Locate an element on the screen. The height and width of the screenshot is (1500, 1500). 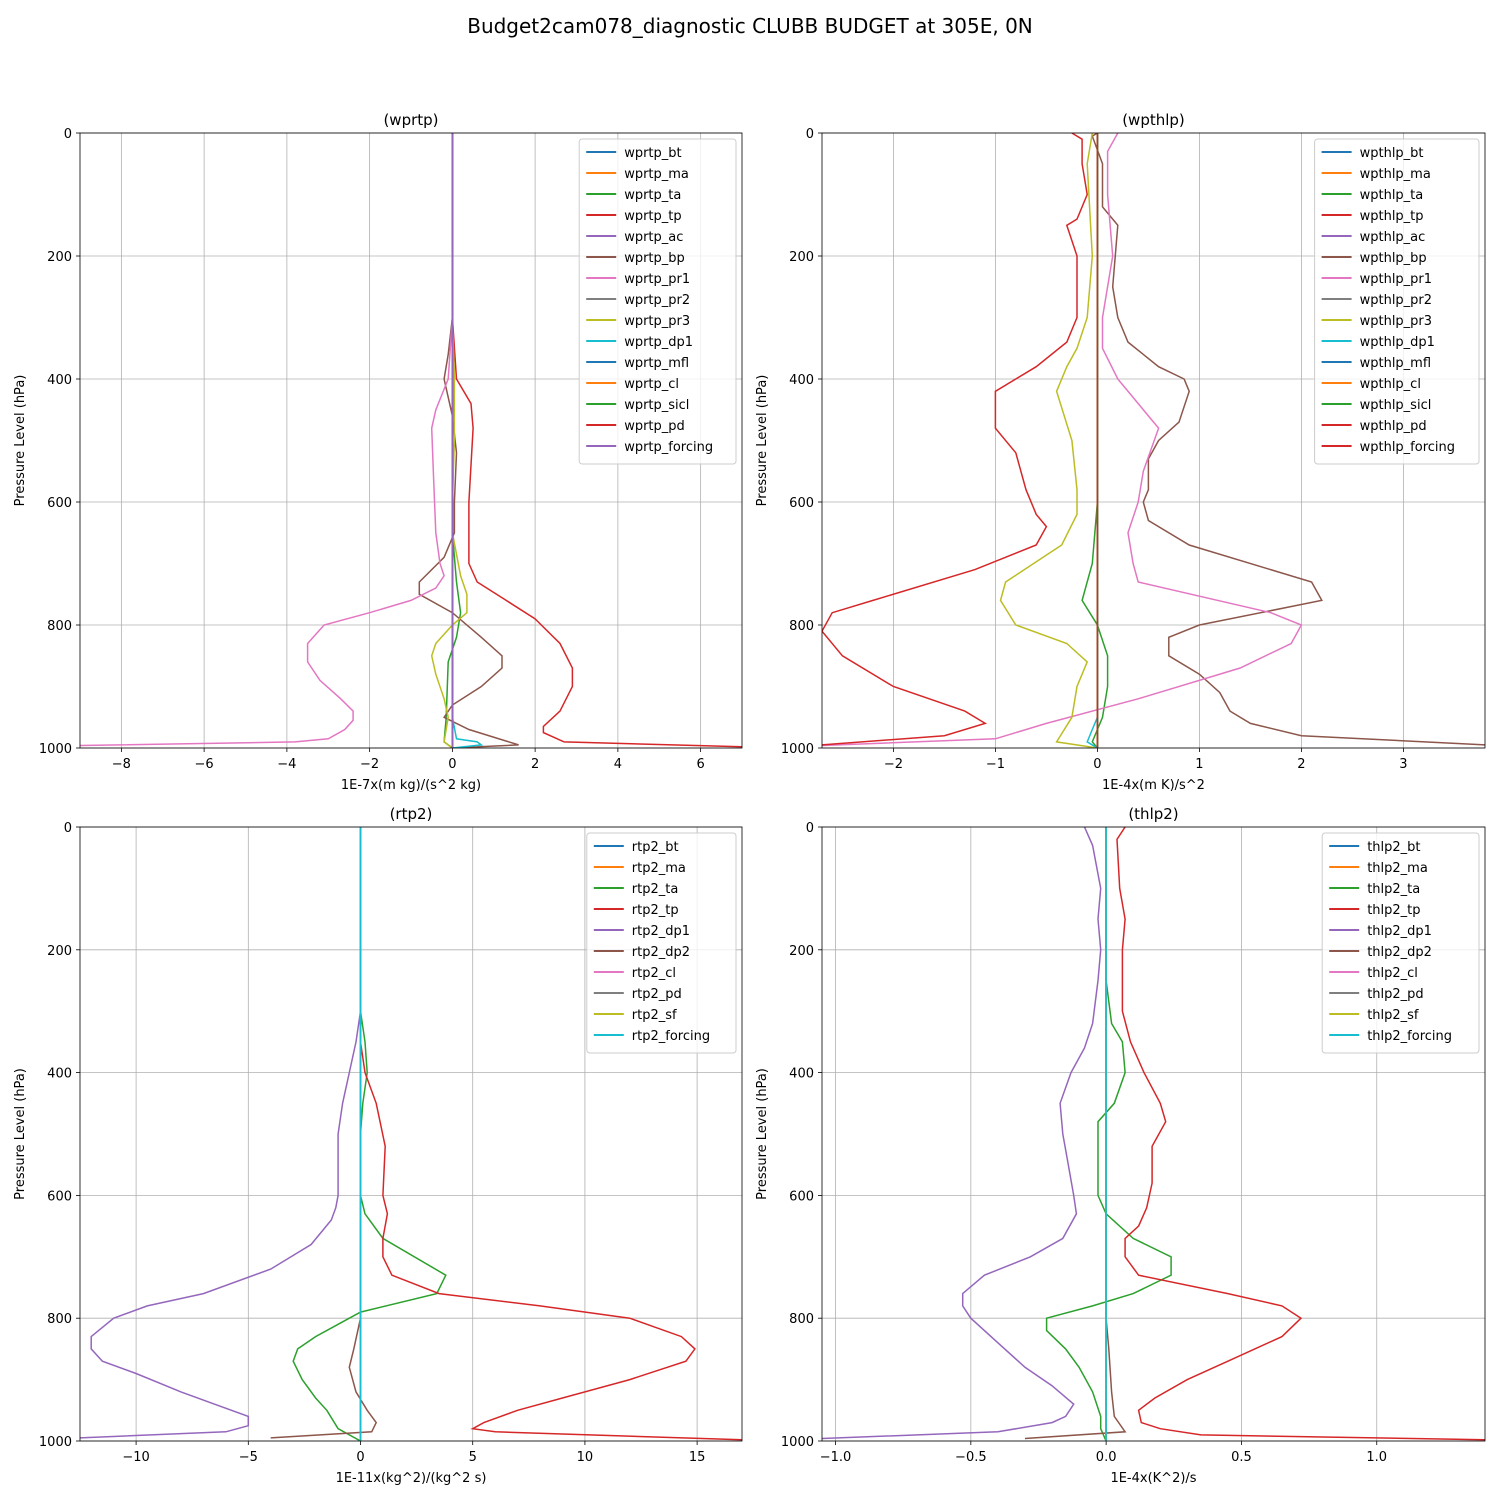
legend-label: wprtp_ta is located at coordinates (652, 195).